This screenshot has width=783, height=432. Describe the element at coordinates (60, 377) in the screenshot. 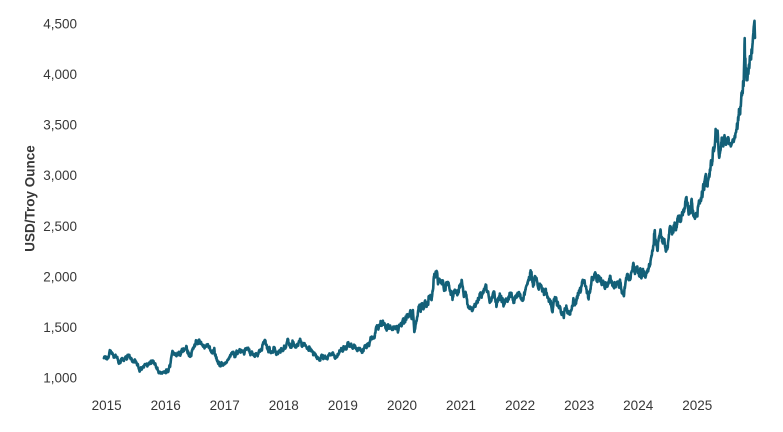

I see `svg-text: 1,000` at that location.